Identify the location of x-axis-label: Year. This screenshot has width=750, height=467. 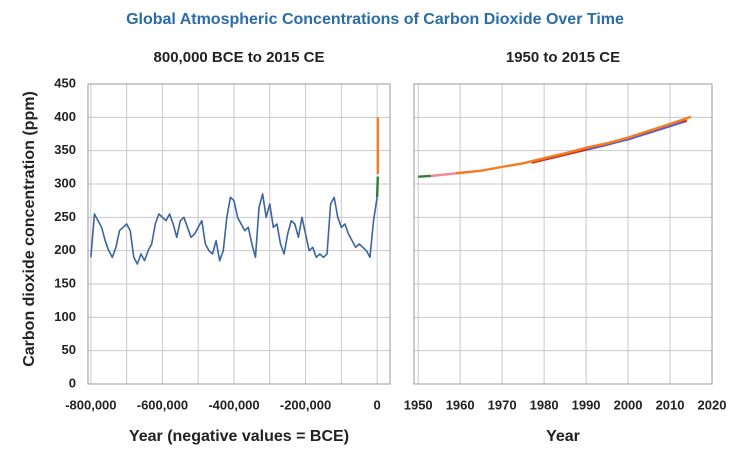
(563, 436).